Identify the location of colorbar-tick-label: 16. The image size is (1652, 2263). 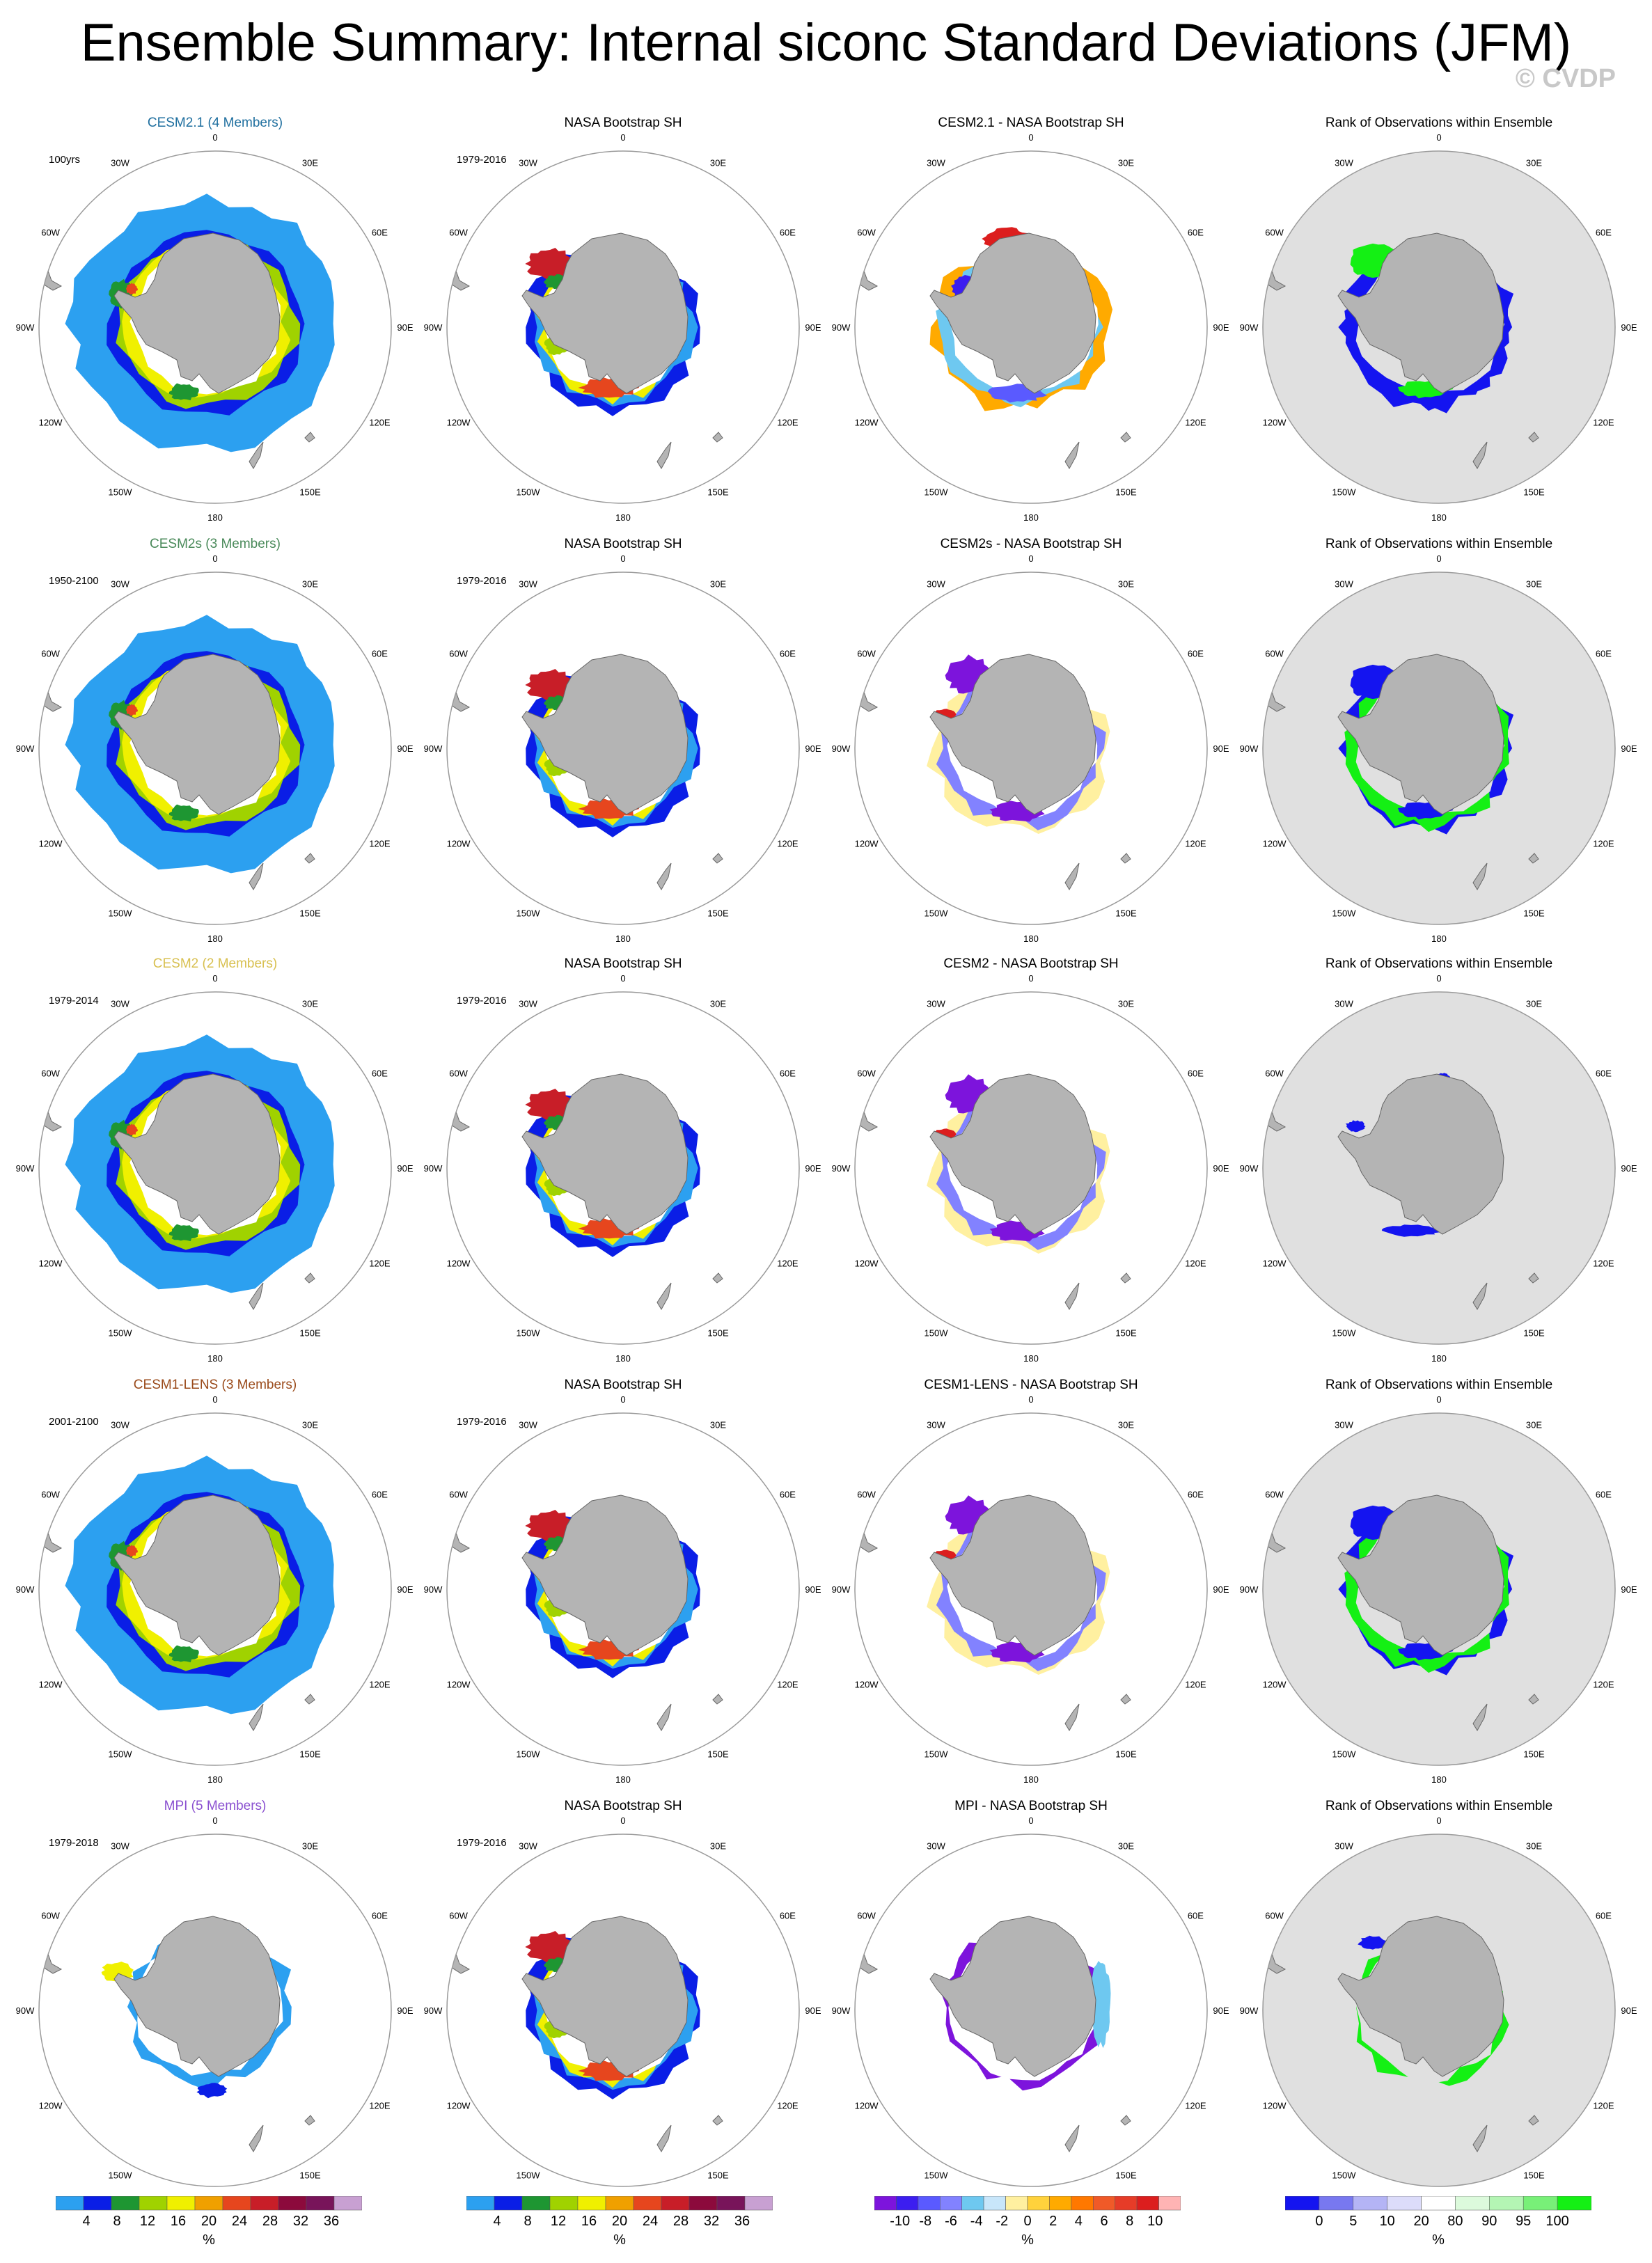
(589, 2221).